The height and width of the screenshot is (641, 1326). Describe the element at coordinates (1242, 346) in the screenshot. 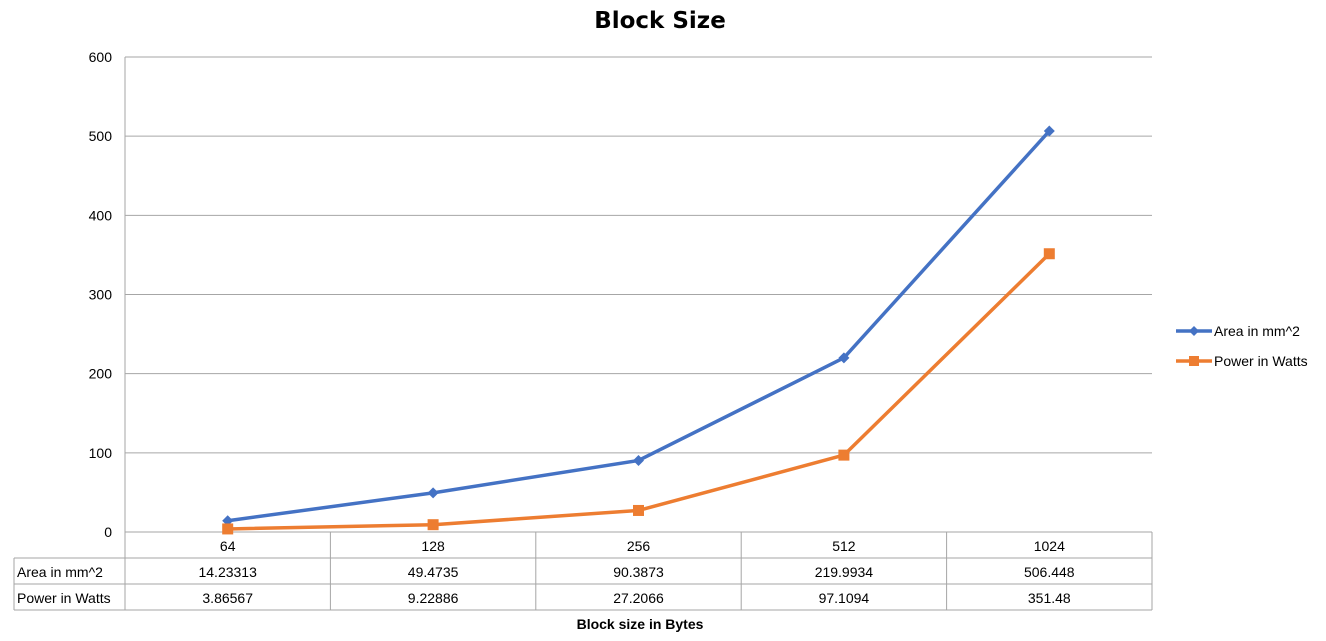

I see `legend: Area in mm^2 Power in Watts` at that location.